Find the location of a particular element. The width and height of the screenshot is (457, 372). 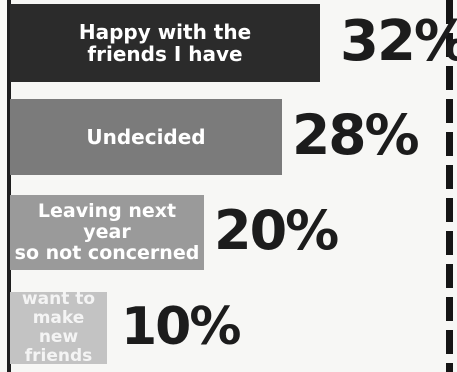

value-label-1: 32% is located at coordinates (398, 41).